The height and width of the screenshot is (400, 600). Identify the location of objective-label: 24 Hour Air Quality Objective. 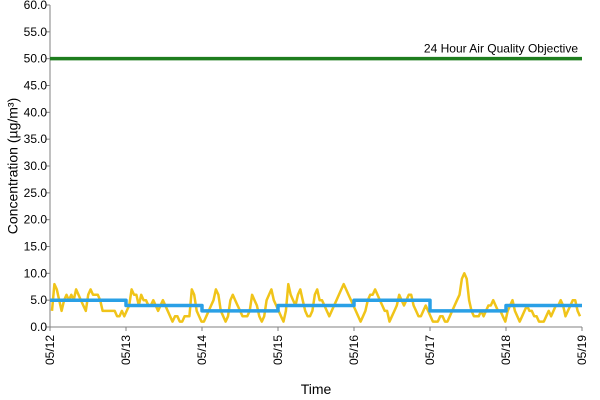
(501, 49).